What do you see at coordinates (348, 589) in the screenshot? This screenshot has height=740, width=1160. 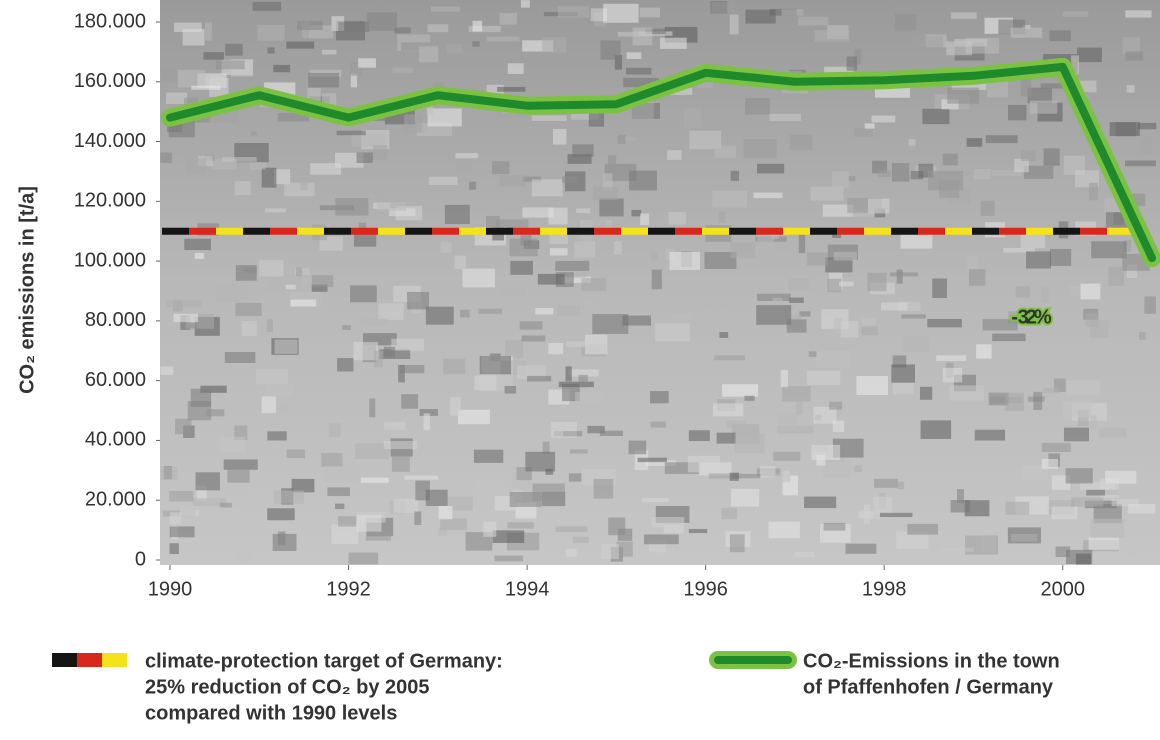 I see `x-tick-label: 1992` at bounding box center [348, 589].